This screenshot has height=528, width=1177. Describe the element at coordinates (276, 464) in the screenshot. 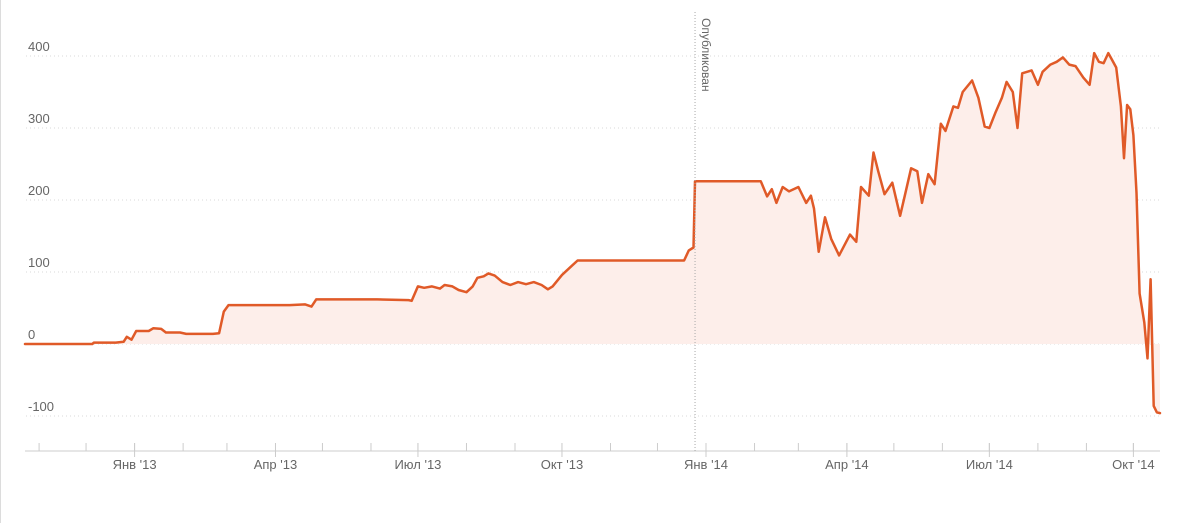

I see `x-tick-label: Апр '13` at that location.